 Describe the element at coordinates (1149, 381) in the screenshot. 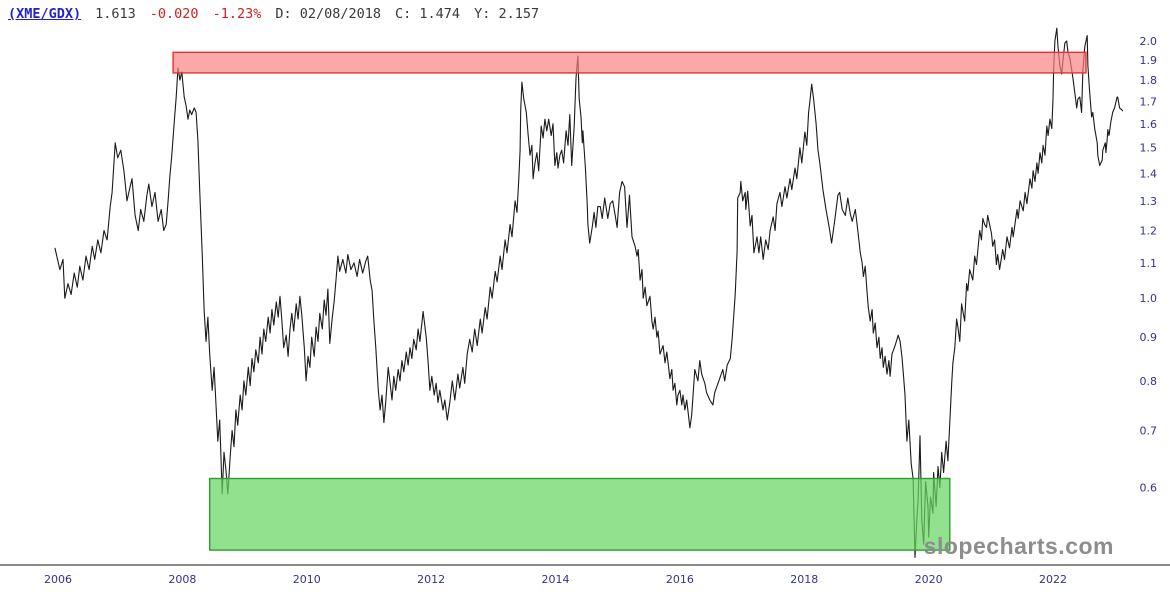

I see `y-tick-label: 0.8` at that location.